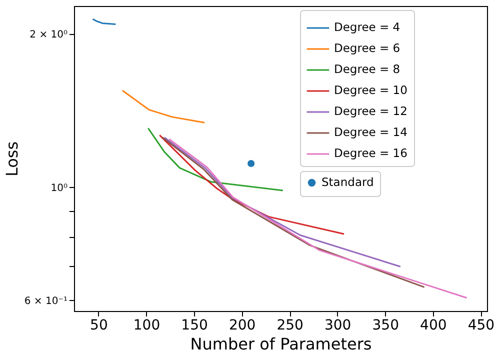  What do you see at coordinates (242, 326) in the screenshot?
I see `x-tick-label: 200` at bounding box center [242, 326].